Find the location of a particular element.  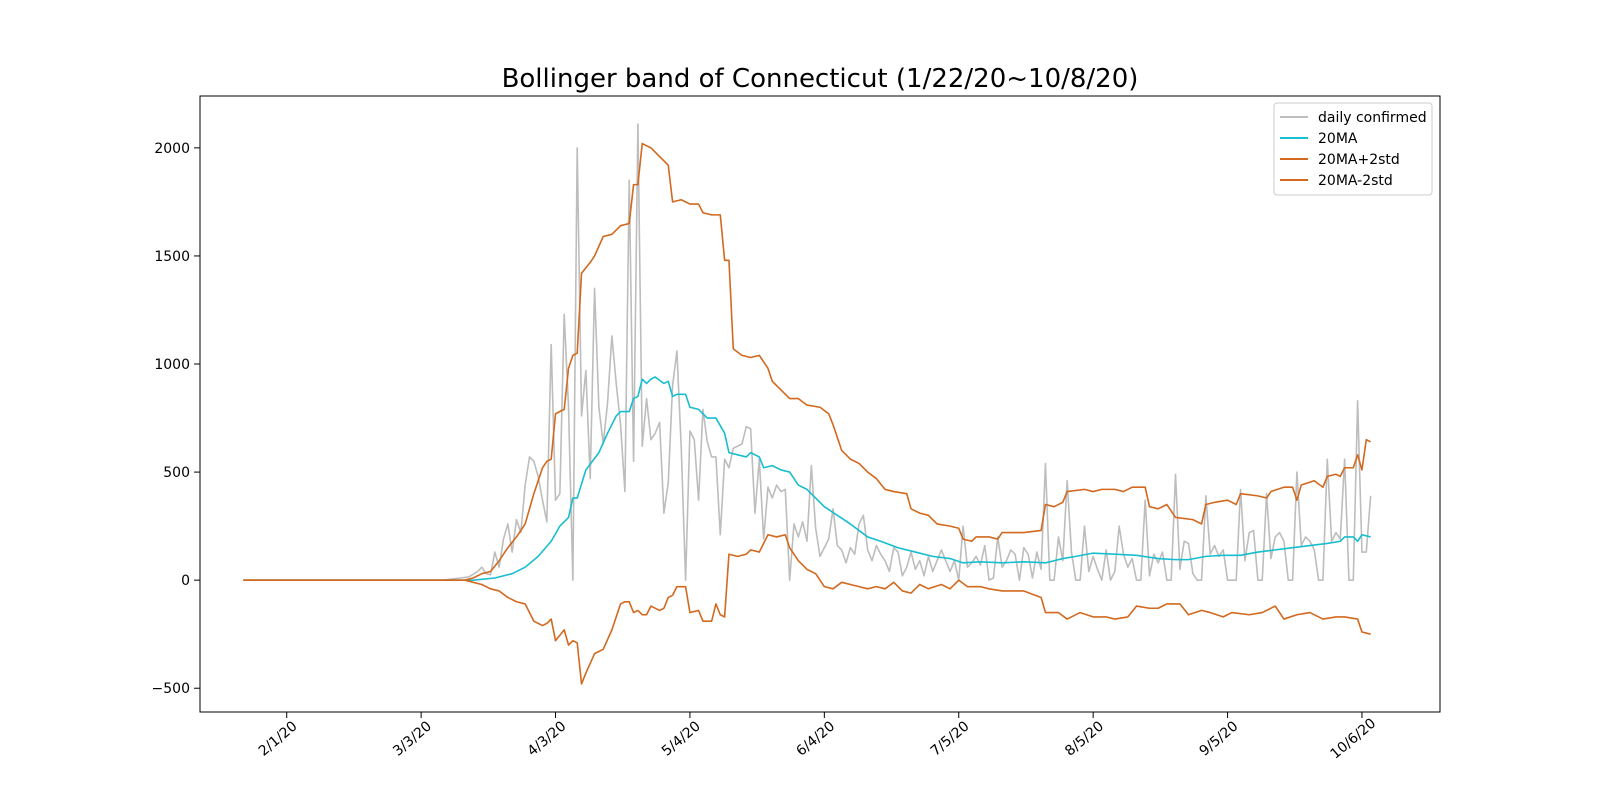

legend-label: daily confirmed is located at coordinates (1372, 118).